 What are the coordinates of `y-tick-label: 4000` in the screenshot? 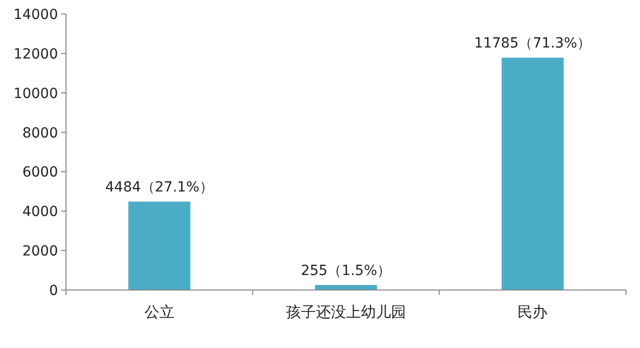 It's located at (40, 212).